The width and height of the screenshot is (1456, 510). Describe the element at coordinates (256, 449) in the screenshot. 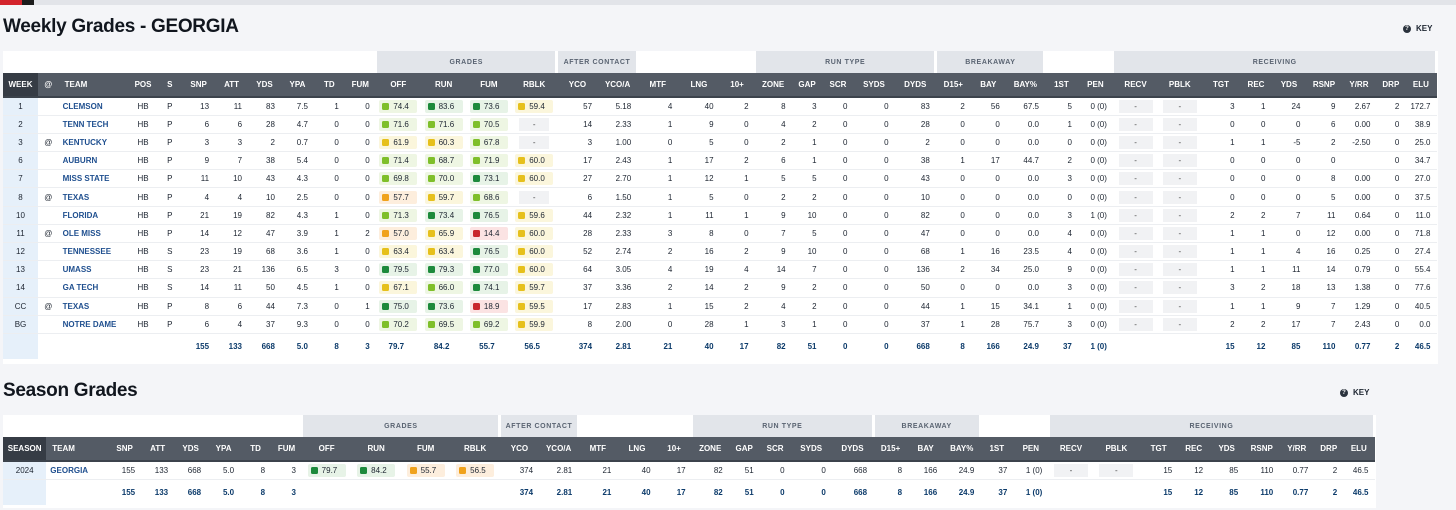

I see `season-column-header-6: TD` at that location.